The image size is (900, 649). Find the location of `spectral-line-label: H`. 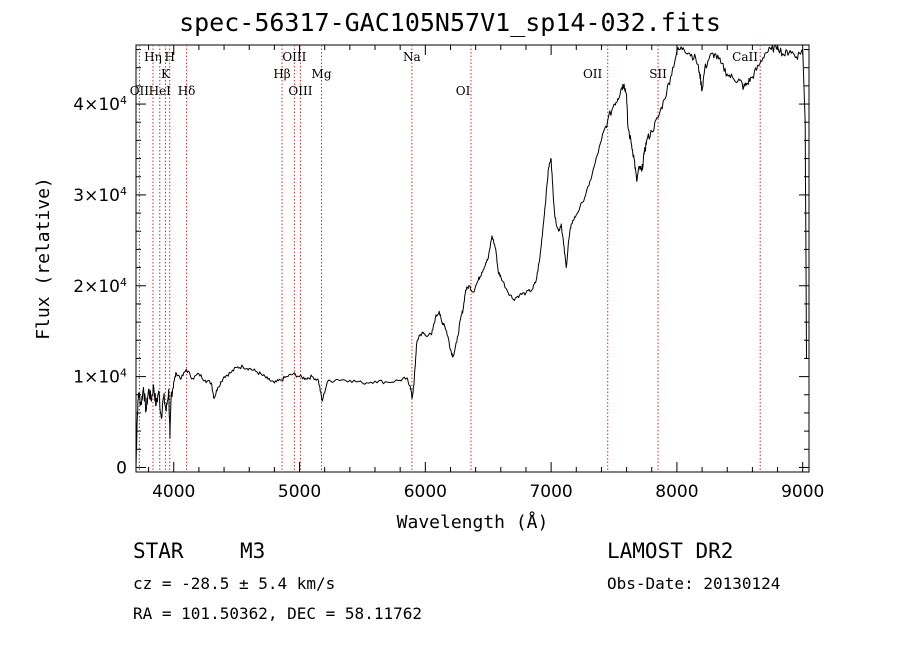

spectral-line-label: H is located at coordinates (169, 57).